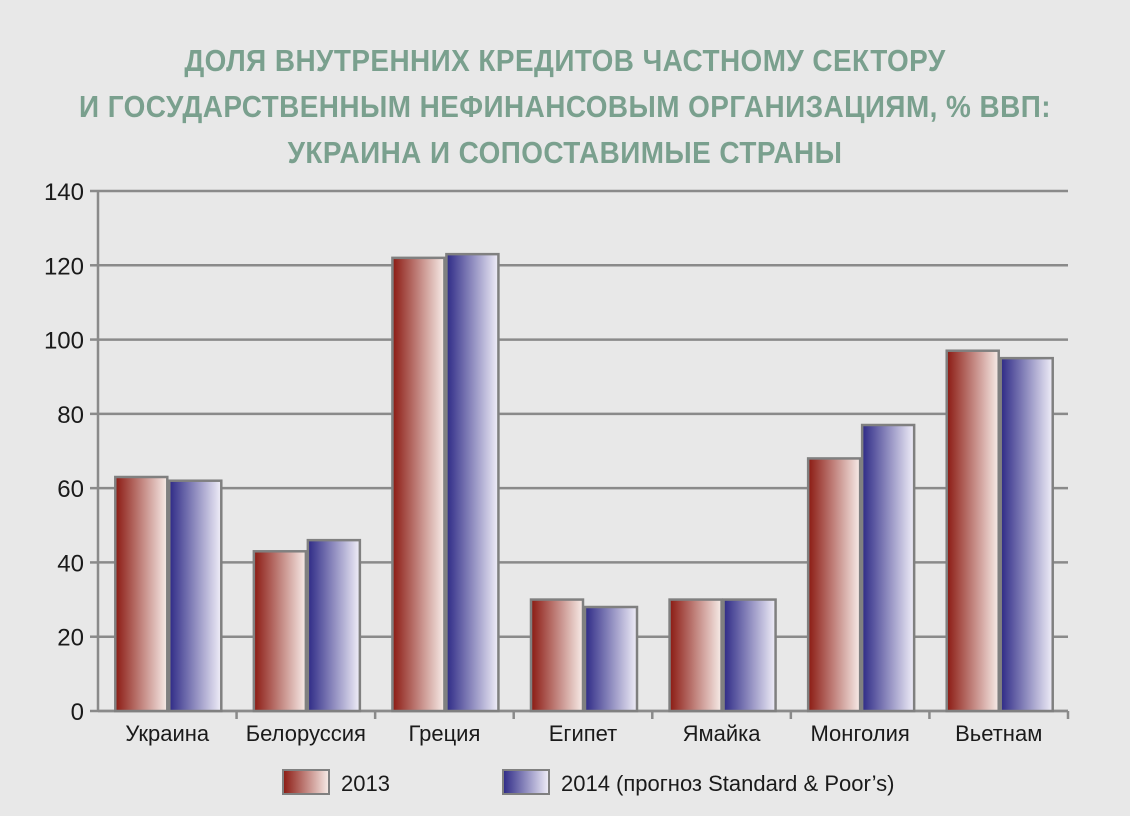 The height and width of the screenshot is (816, 1130). What do you see at coordinates (998, 733) in the screenshot?
I see `category-label: Вьетнам` at bounding box center [998, 733].